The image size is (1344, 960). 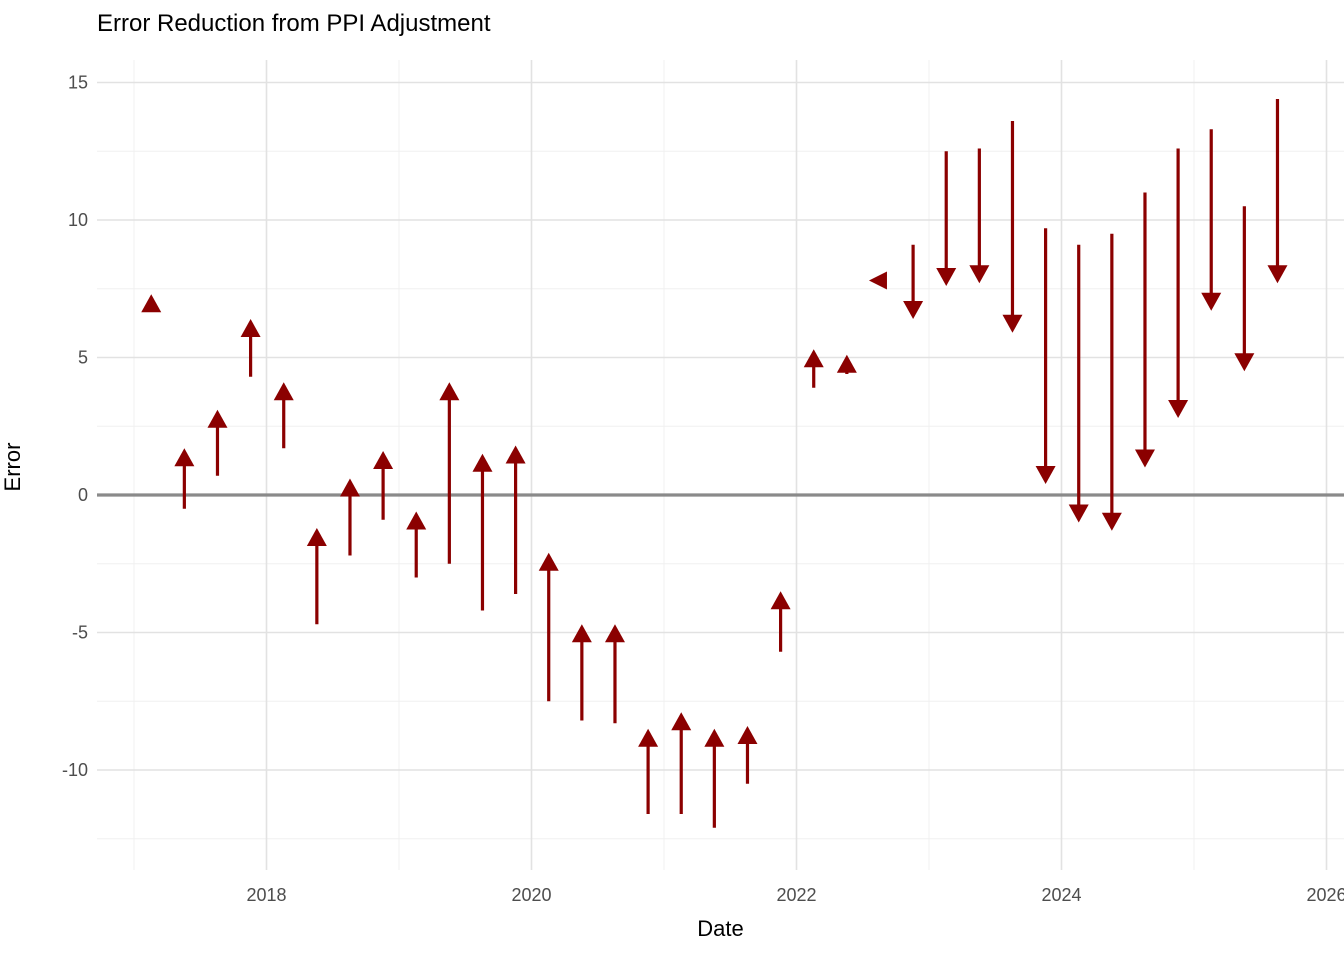 What do you see at coordinates (294, 23) in the screenshot?
I see `chart-title: Error Reduction from PPI Adjustment` at bounding box center [294, 23].